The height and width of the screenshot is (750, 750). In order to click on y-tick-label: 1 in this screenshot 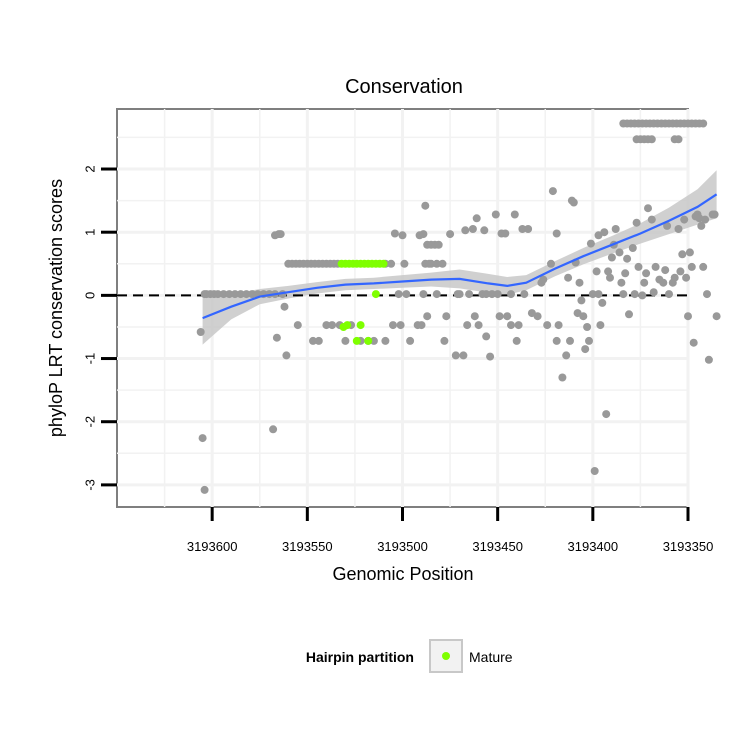, I will do `click(89, 232)`.